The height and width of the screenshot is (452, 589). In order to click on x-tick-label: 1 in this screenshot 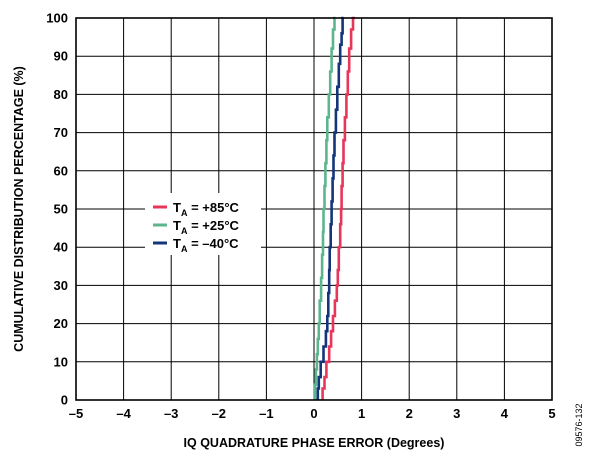, I will do `click(361, 413)`.